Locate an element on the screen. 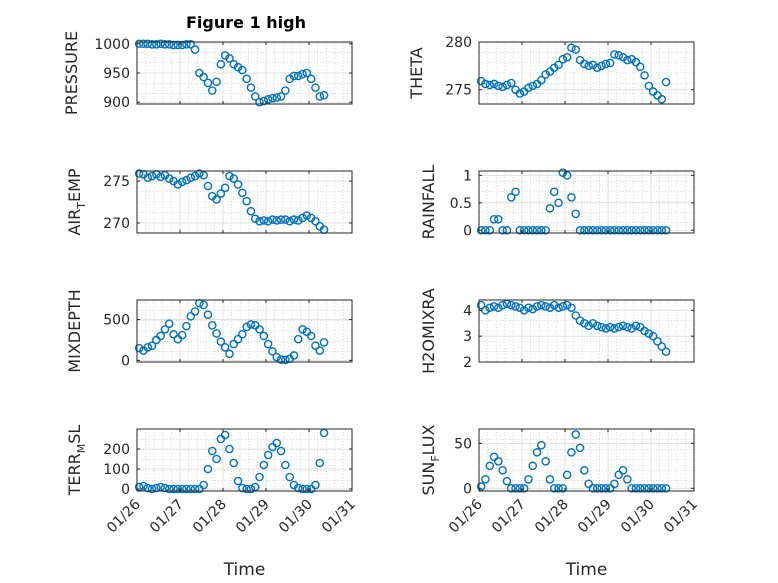  x-axis-label: Time is located at coordinates (244, 570).